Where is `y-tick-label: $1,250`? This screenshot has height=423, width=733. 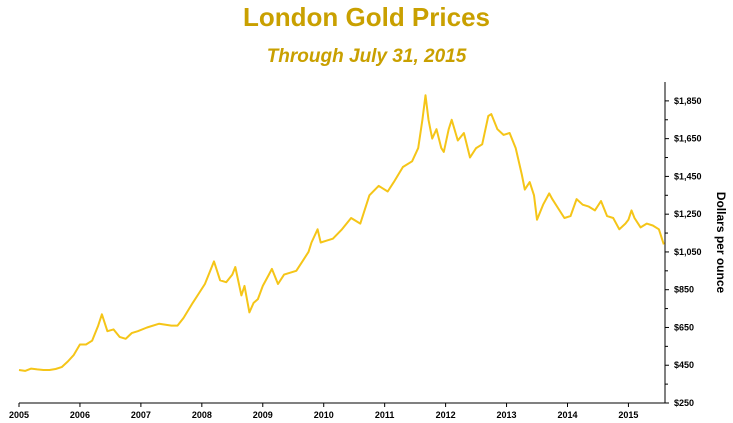
y-tick-label: $1,250 is located at coordinates (688, 214).